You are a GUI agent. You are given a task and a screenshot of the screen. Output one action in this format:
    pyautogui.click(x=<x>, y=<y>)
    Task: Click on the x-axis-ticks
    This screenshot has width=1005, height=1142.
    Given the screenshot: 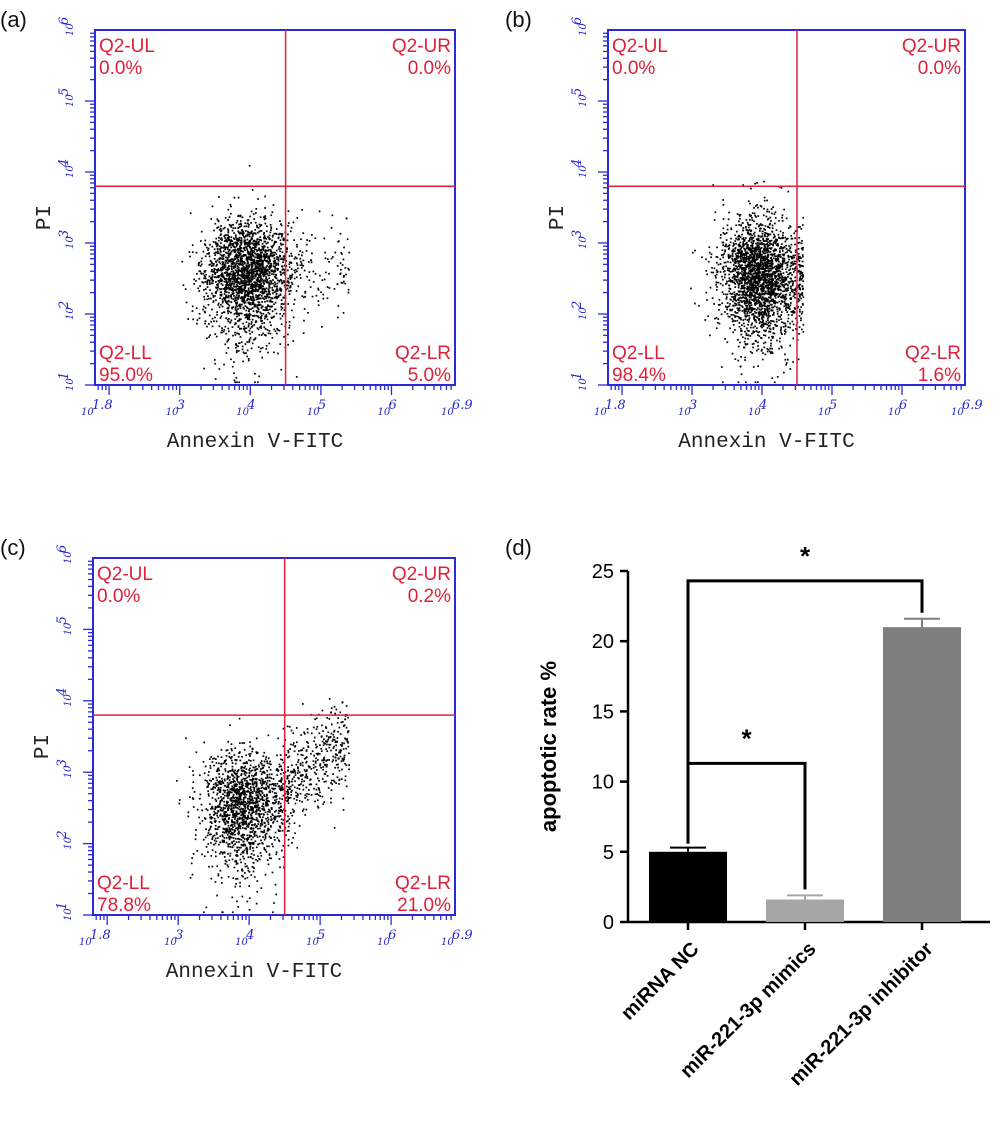 What is the action you would take?
    pyautogui.click(x=274, y=390)
    